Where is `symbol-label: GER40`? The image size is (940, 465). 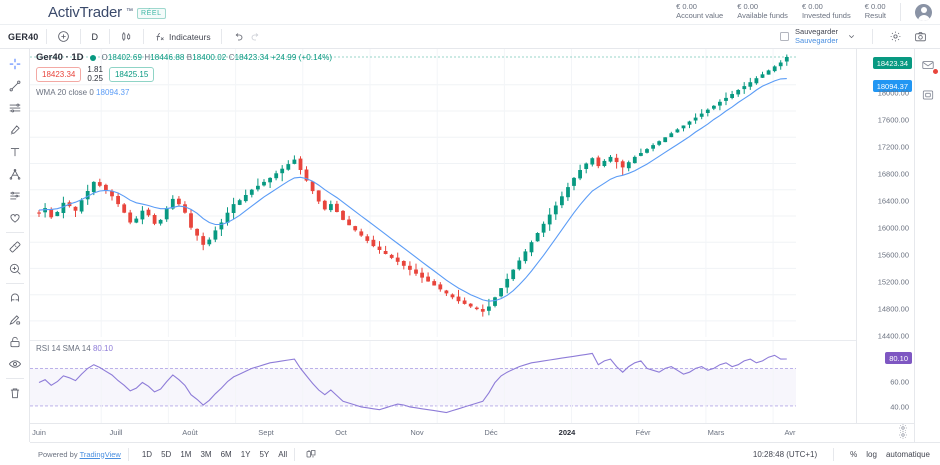 symbol-label: GER40 is located at coordinates (23, 36).